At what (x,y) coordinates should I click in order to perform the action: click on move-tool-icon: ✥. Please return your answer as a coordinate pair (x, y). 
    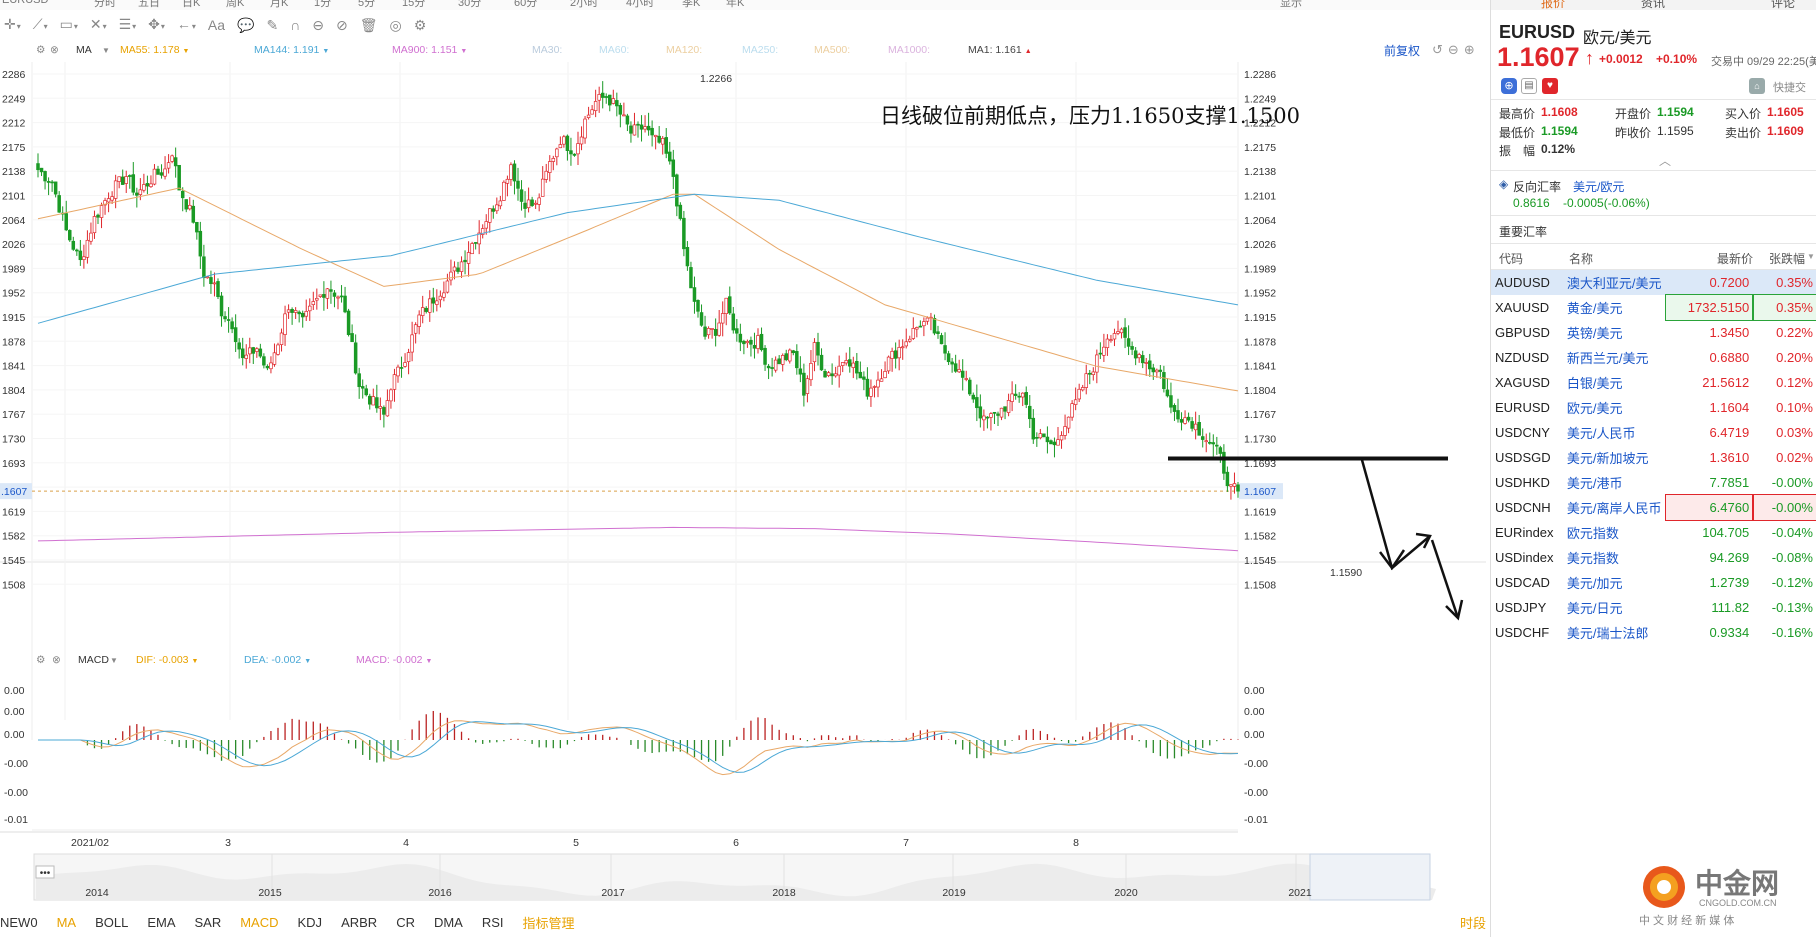
    Looking at the image, I should click on (156, 25).